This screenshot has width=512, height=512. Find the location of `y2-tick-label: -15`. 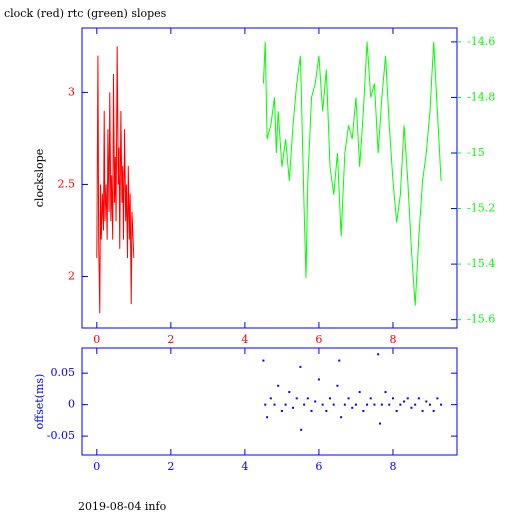

y2-tick-label: -15 is located at coordinates (476, 152).